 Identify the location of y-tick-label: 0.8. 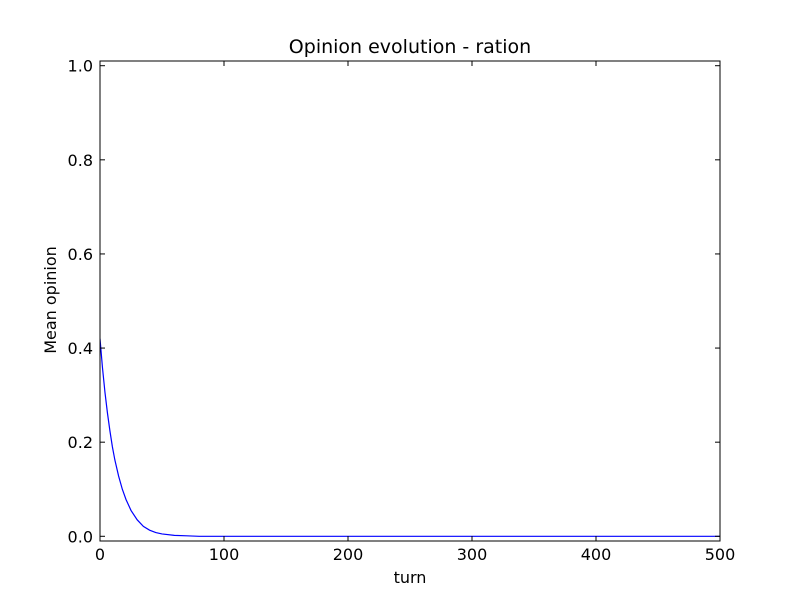
(80, 160).